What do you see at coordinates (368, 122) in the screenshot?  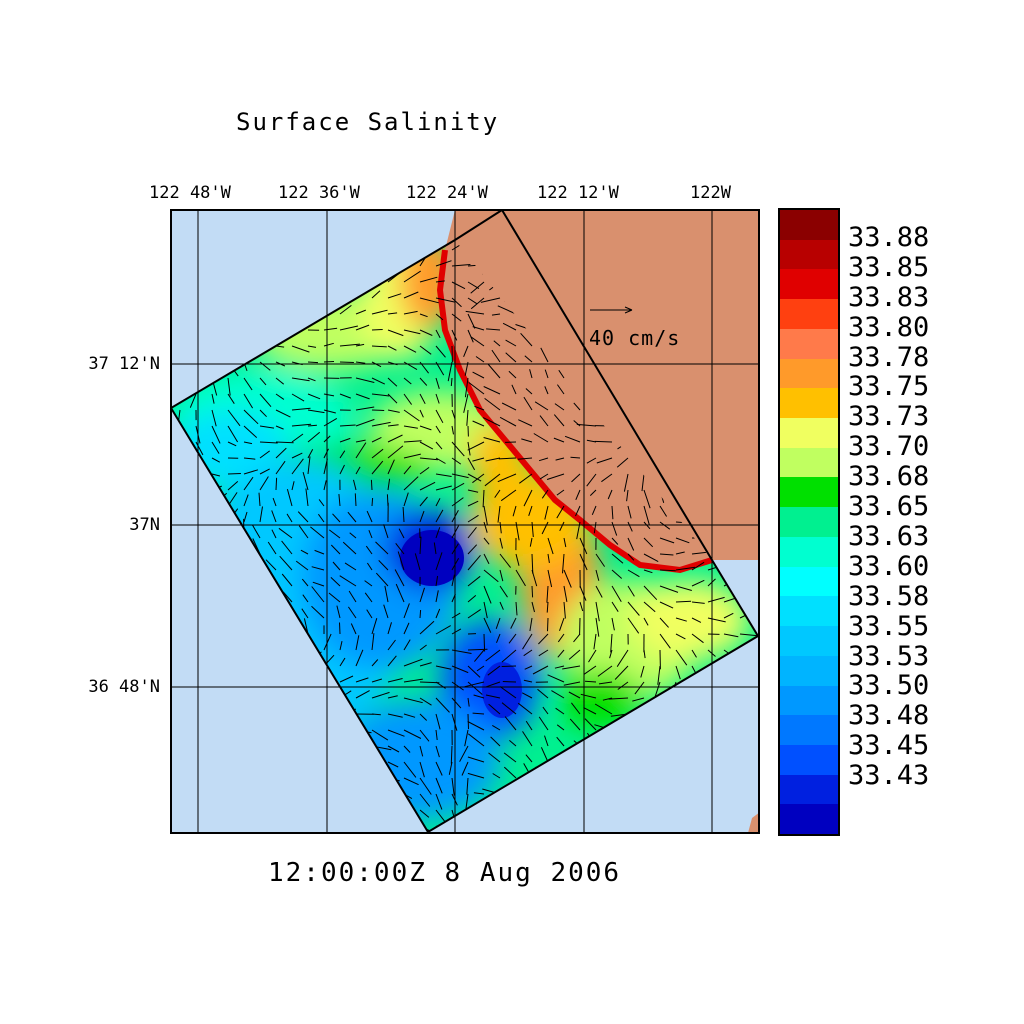 I see `map-title: Surface Salinity` at bounding box center [368, 122].